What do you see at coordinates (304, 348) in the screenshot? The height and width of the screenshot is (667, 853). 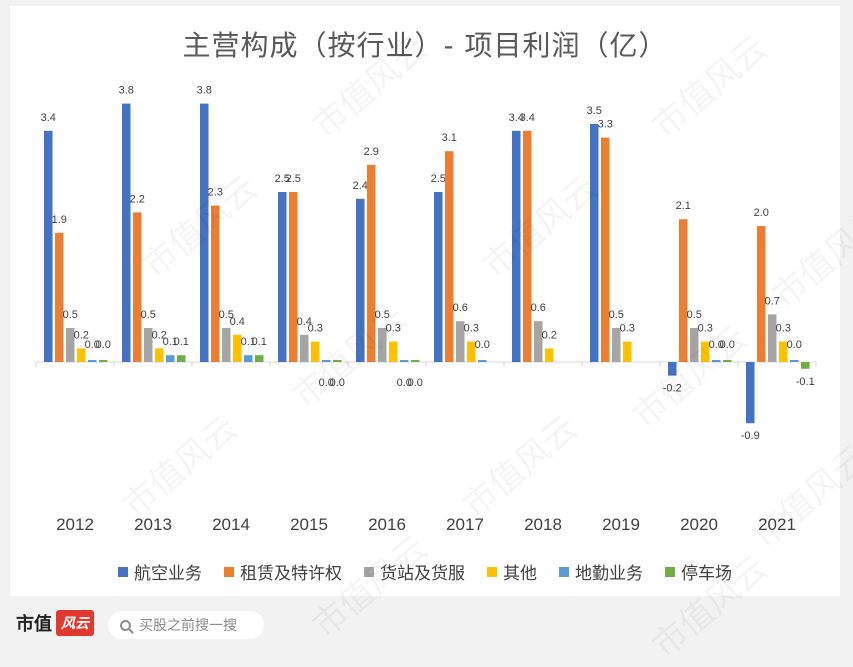 I see `bar-2015-s2` at bounding box center [304, 348].